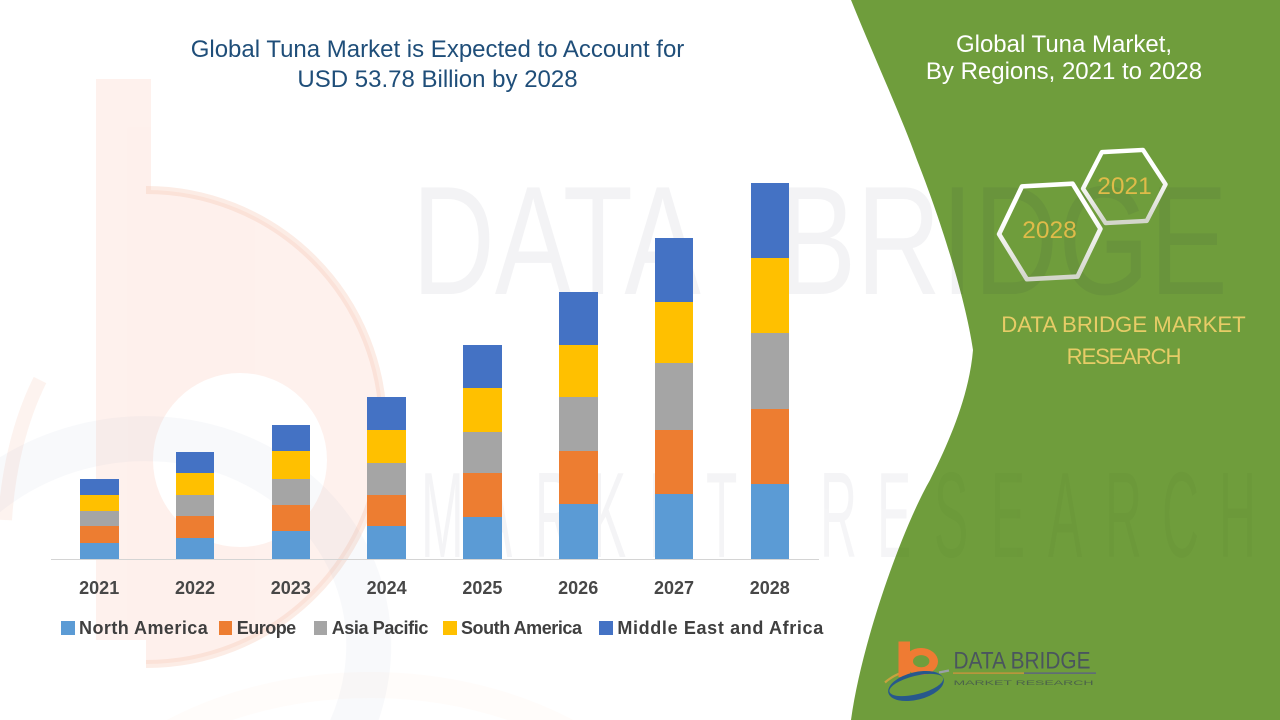 The height and width of the screenshot is (720, 1280). Describe the element at coordinates (1022, 661) in the screenshot. I see `svg-text: DATA BRIDGE` at that location.